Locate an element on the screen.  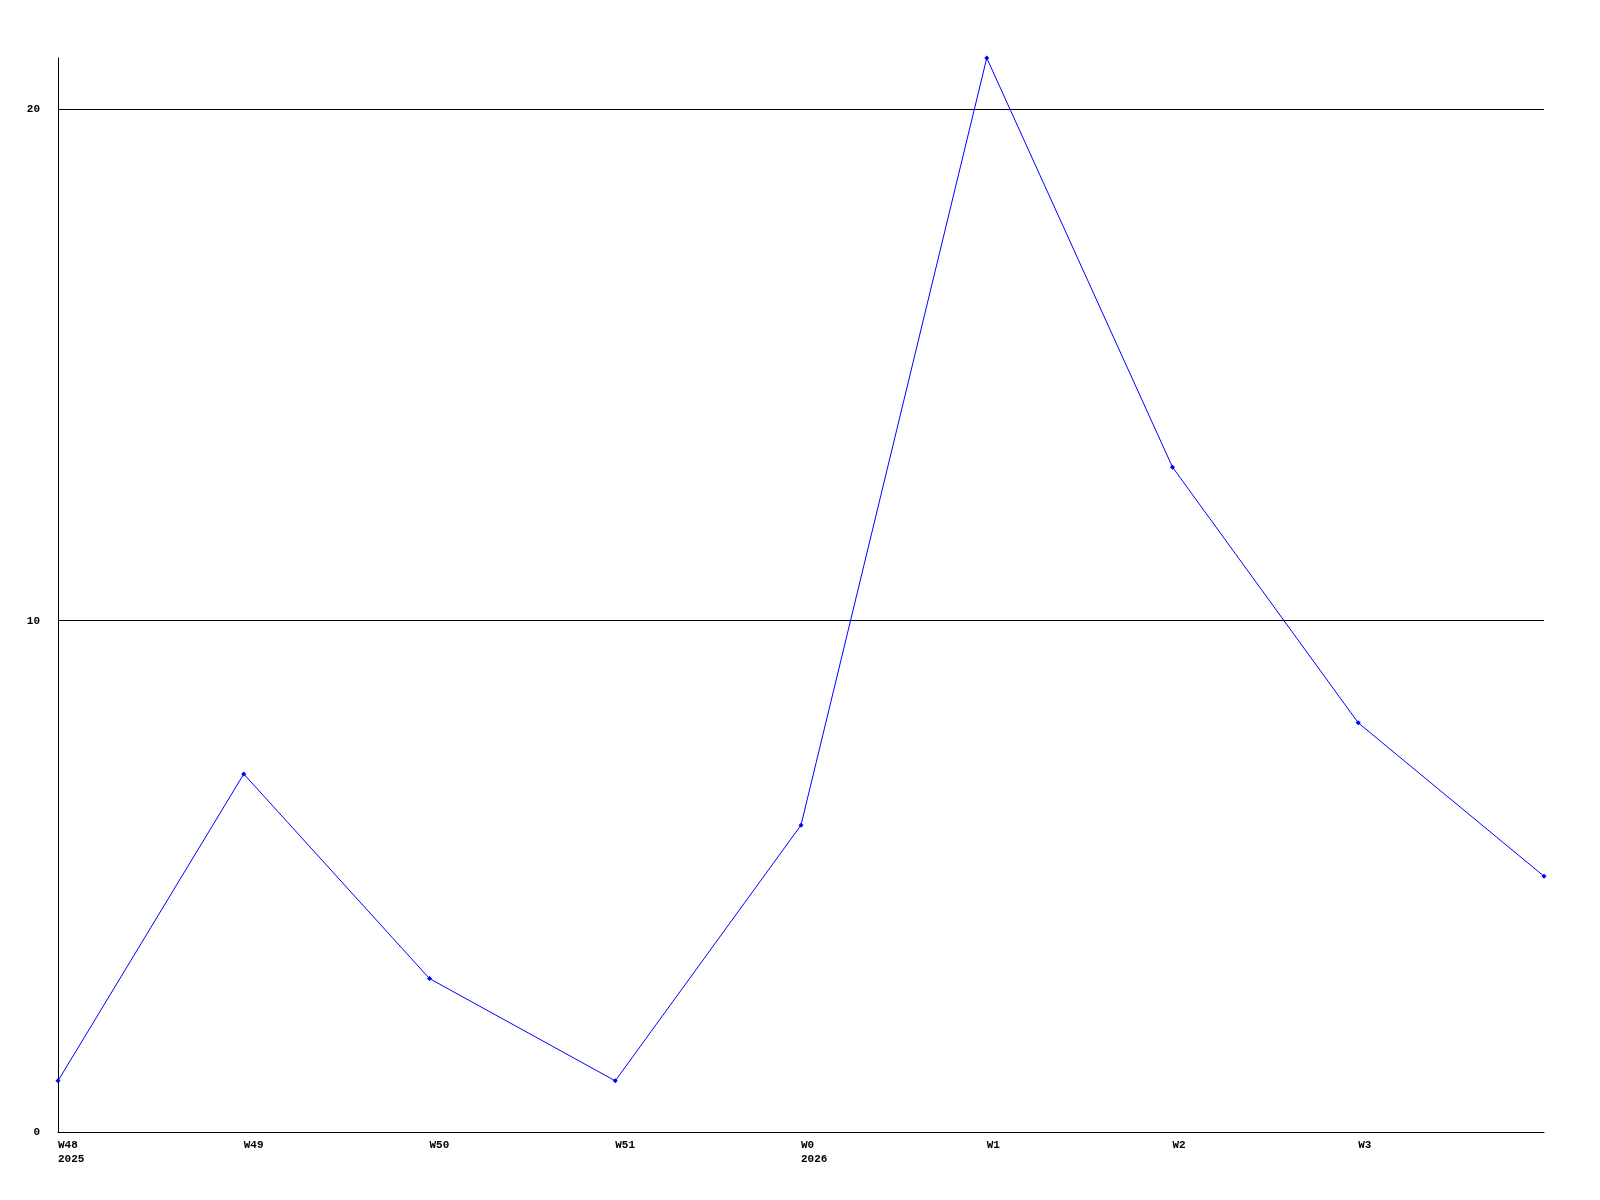
x-tick-label: W50 is located at coordinates (439, 1145).